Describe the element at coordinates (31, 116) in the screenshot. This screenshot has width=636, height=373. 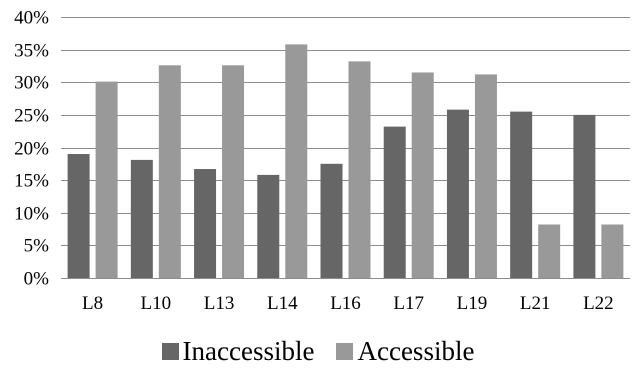
I see `y-tick-label: 25%` at that location.